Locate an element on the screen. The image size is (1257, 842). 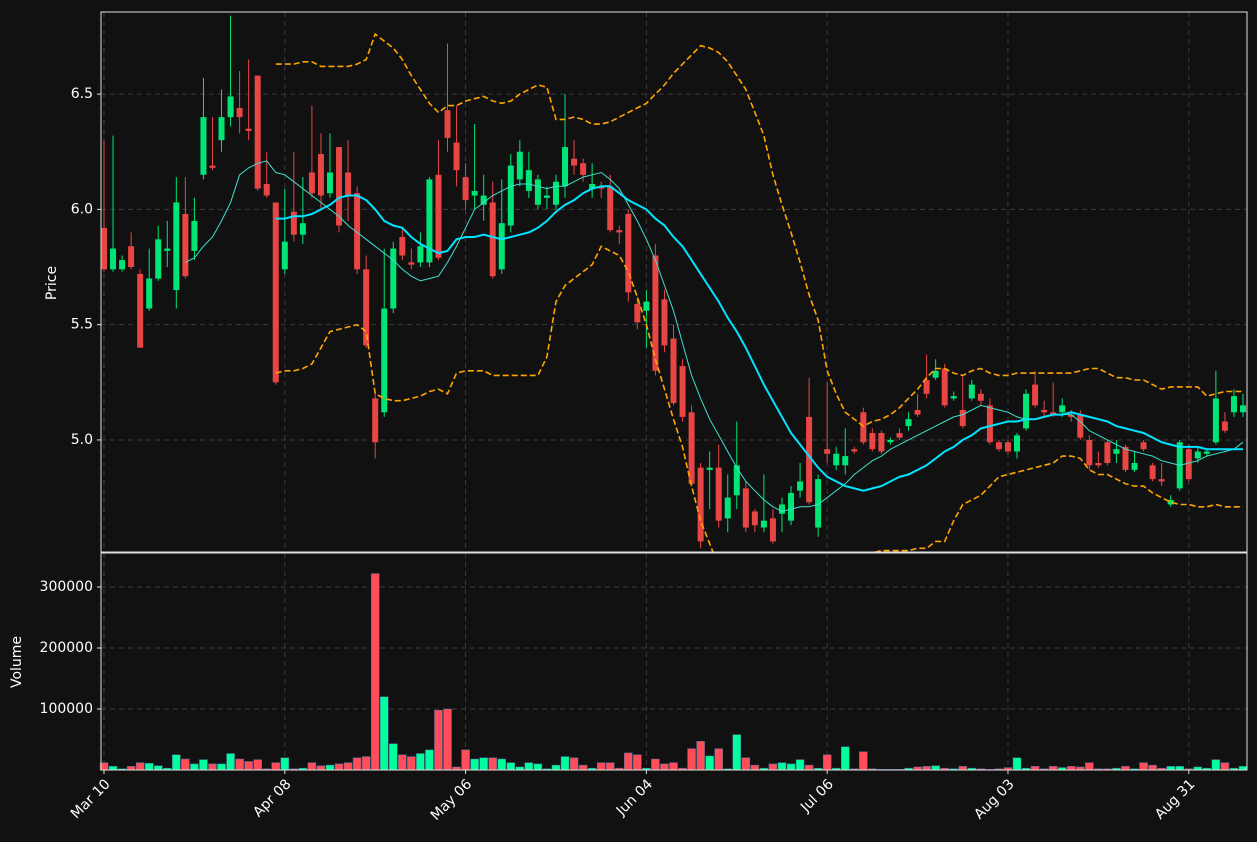
y-tick-label: 5.5 is located at coordinates (82, 325).